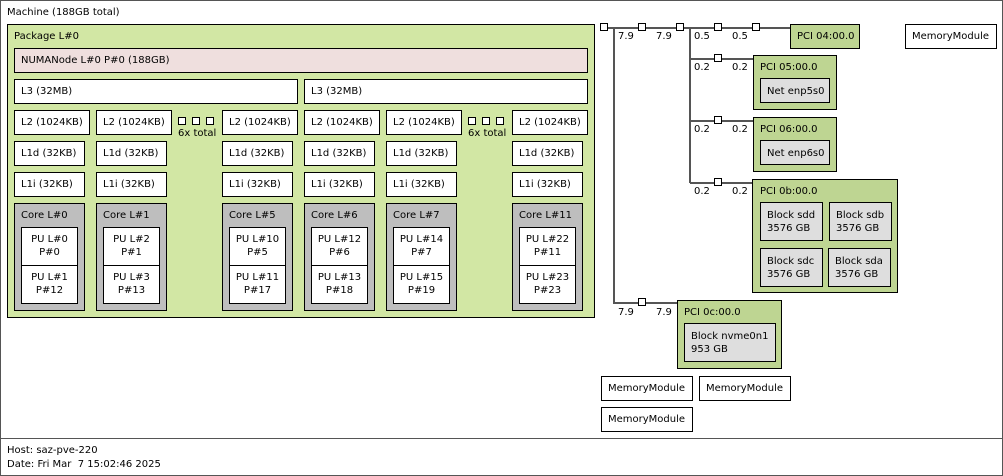  I want to click on pci-device-name: PCI 0b:00.0, so click(789, 191).